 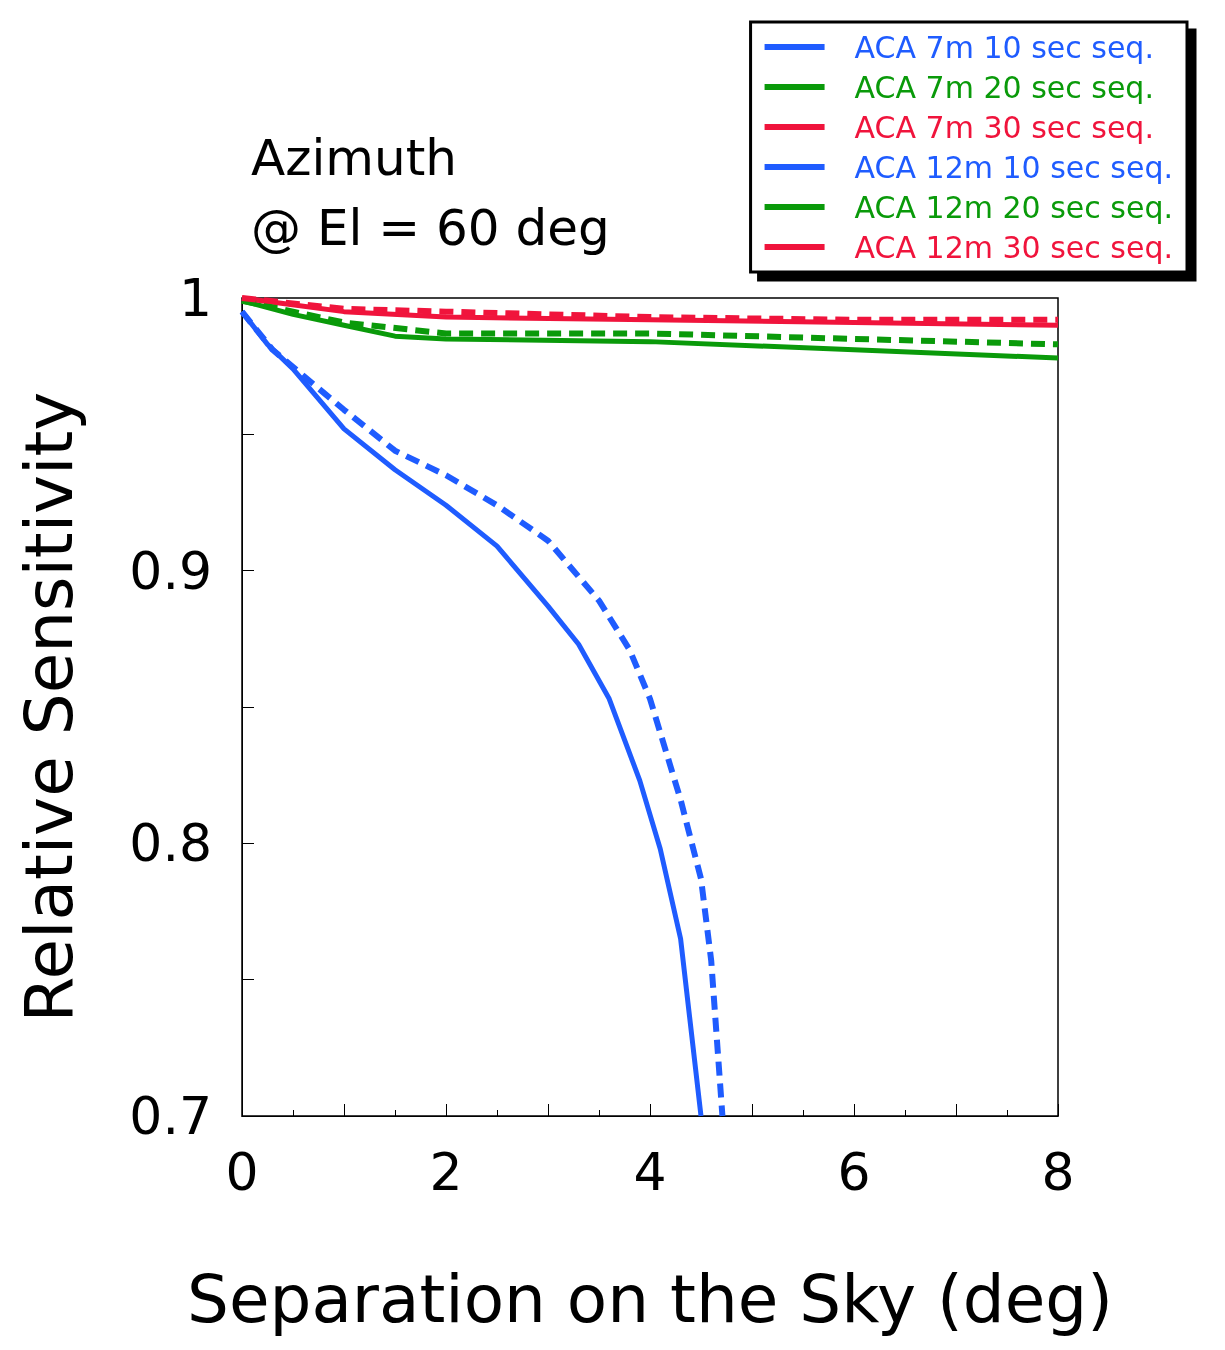 What do you see at coordinates (195, 298) in the screenshot?
I see `y-tick-label: 1` at bounding box center [195, 298].